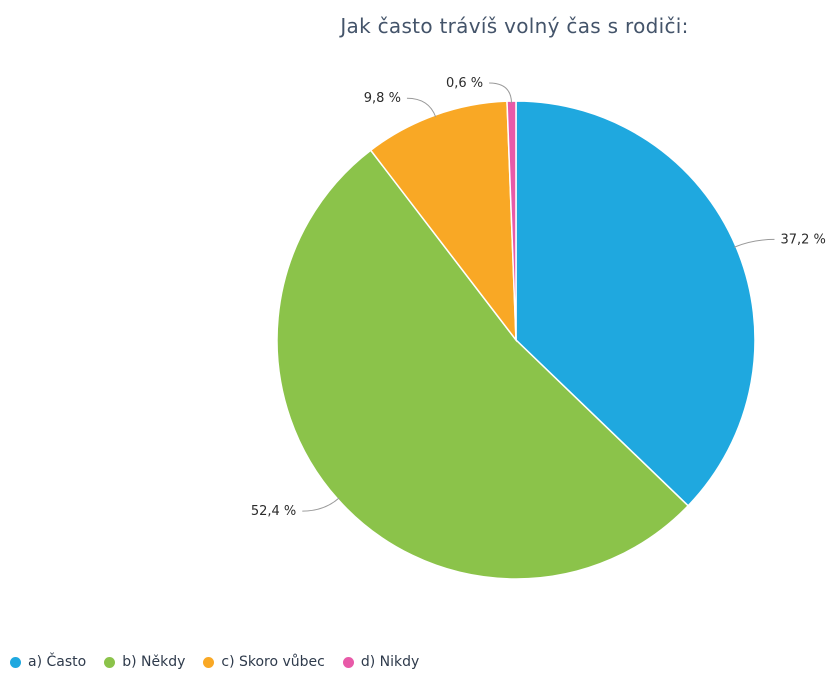 The height and width of the screenshot is (677, 839). I want to click on data-label-nikdy: 0,6 %, so click(464, 83).